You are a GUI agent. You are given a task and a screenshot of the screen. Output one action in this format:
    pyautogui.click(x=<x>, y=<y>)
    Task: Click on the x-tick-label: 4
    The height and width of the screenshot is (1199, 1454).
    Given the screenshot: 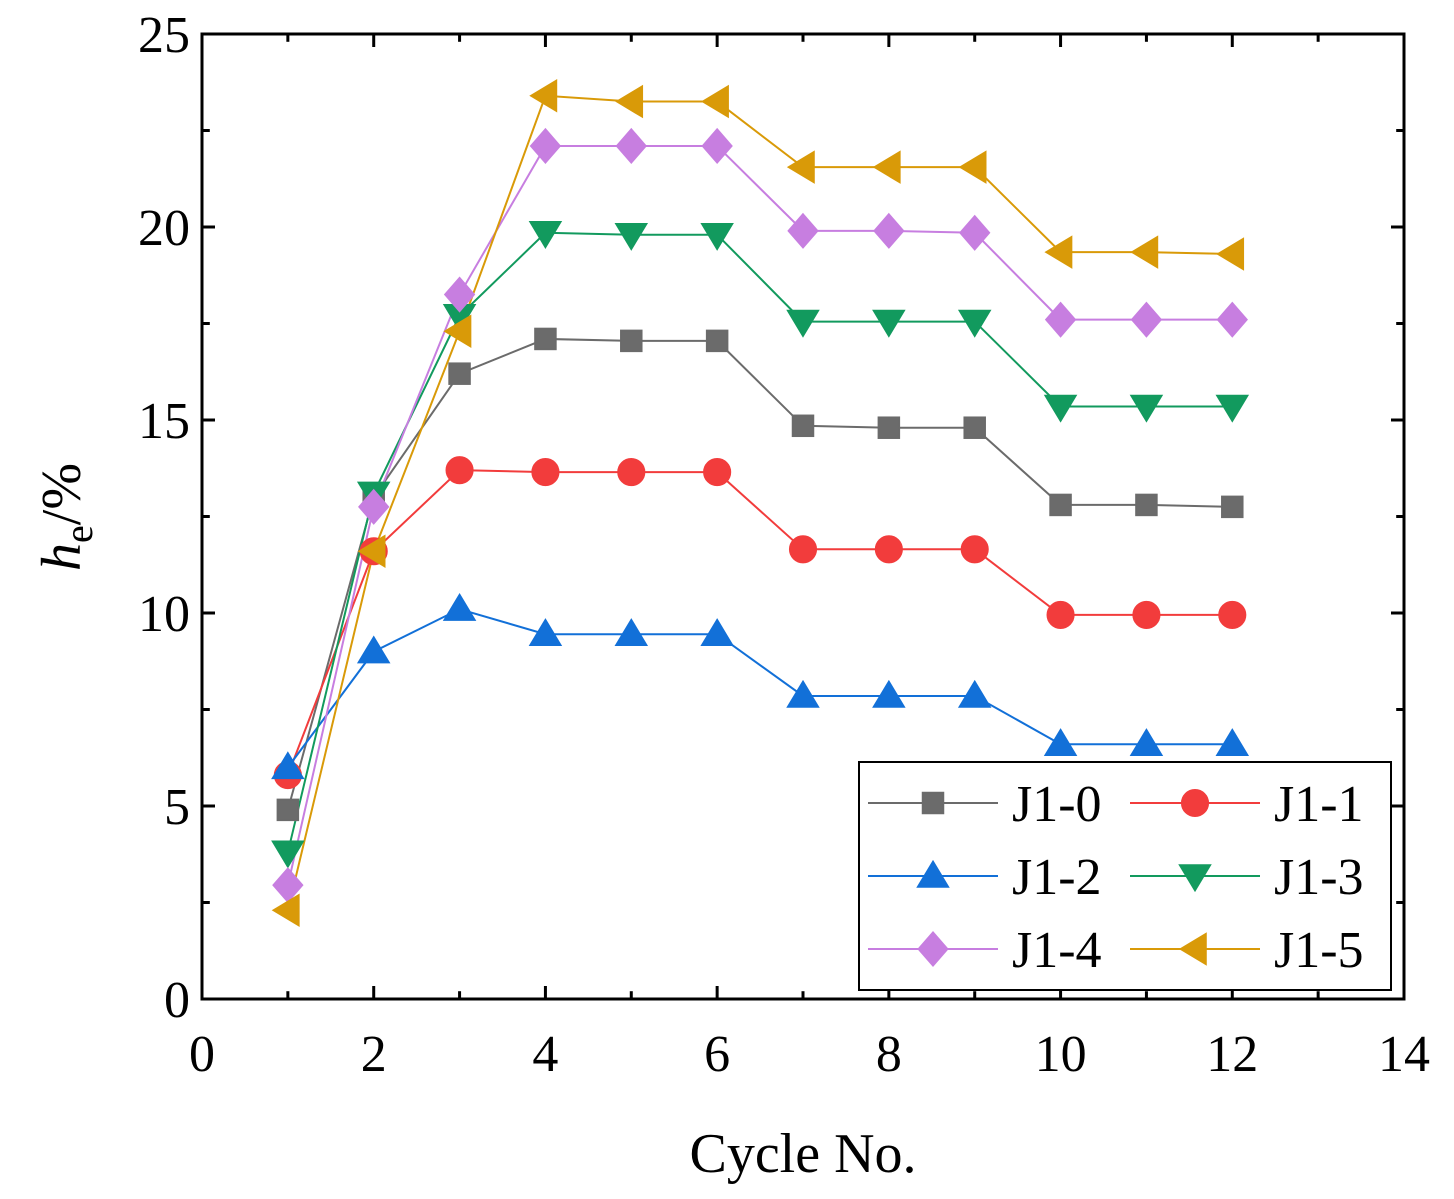 What is the action you would take?
    pyautogui.click(x=545, y=1054)
    